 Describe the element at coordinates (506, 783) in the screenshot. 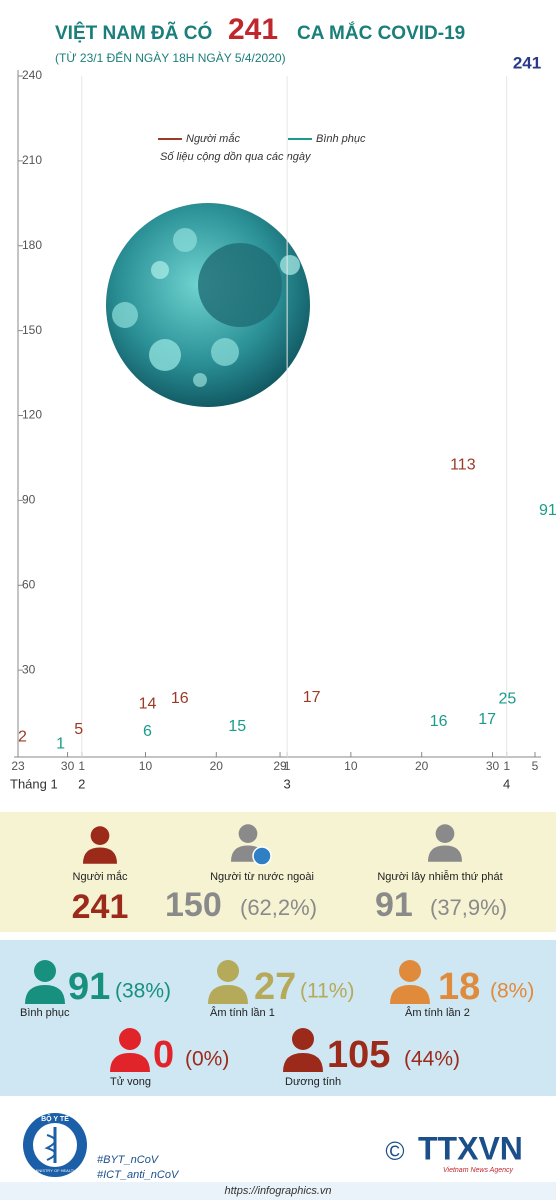

I see `month-label: 4` at that location.